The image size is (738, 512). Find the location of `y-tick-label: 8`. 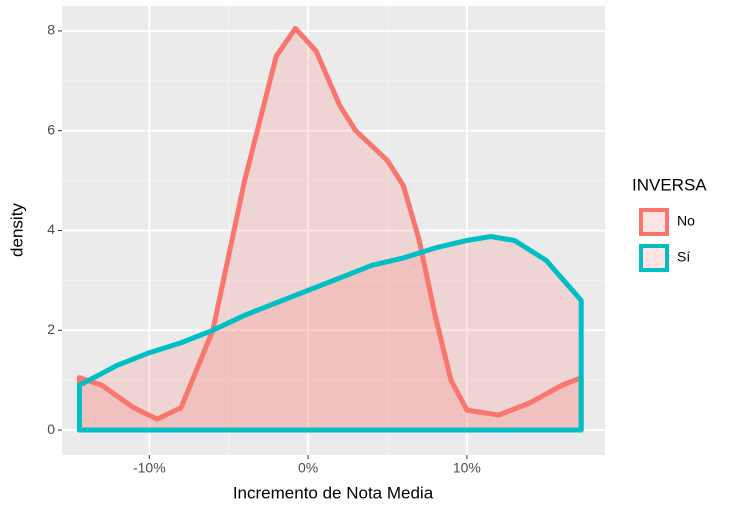

y-tick-label: 8 is located at coordinates (51, 30).